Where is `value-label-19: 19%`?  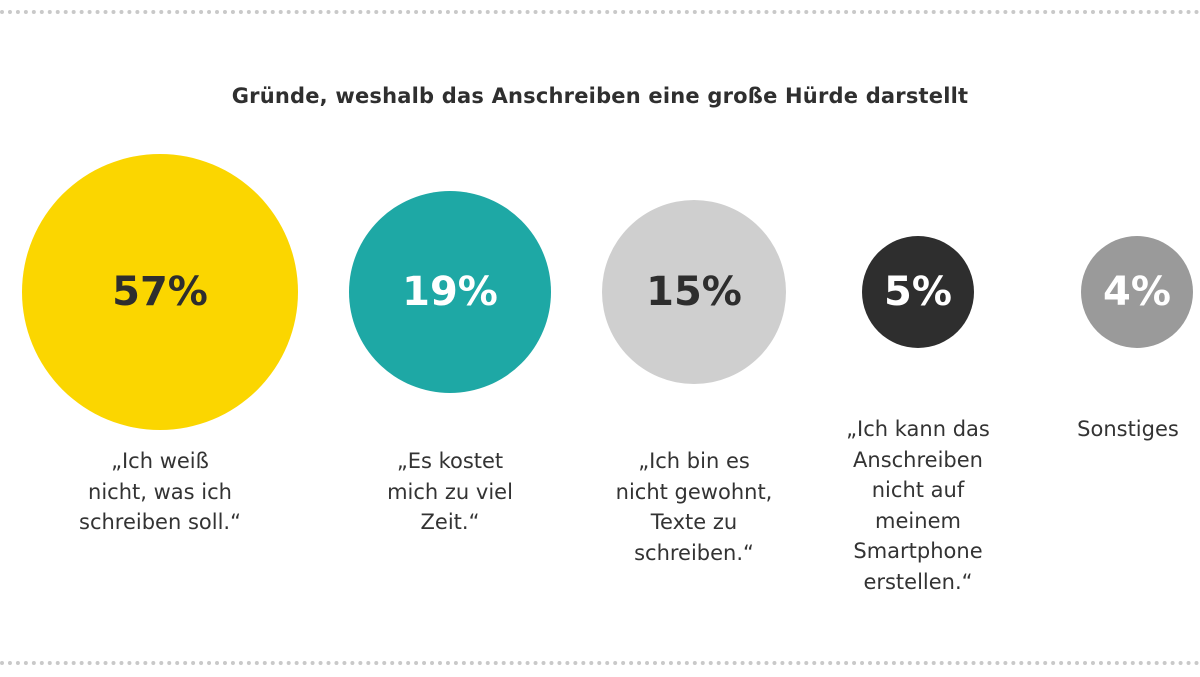
value-label-19: 19% is located at coordinates (450, 292).